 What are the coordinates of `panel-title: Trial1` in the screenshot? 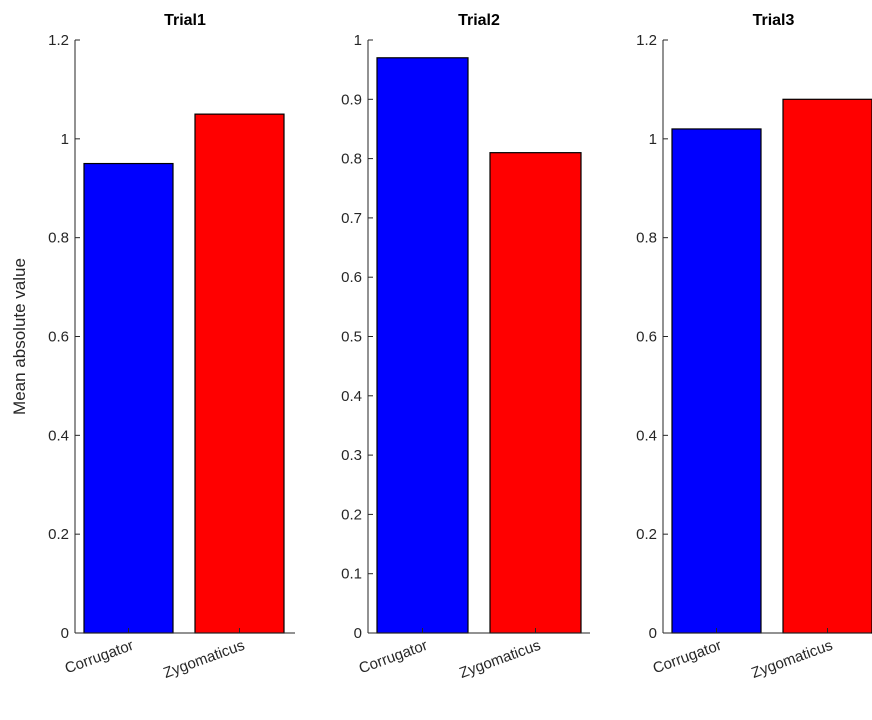 It's located at (185, 20).